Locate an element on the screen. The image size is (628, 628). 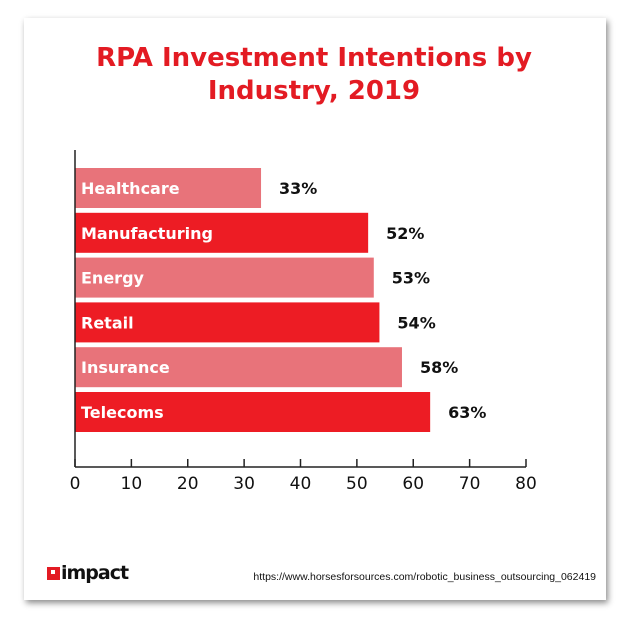
bar-label: Manufacturing is located at coordinates (147, 233).